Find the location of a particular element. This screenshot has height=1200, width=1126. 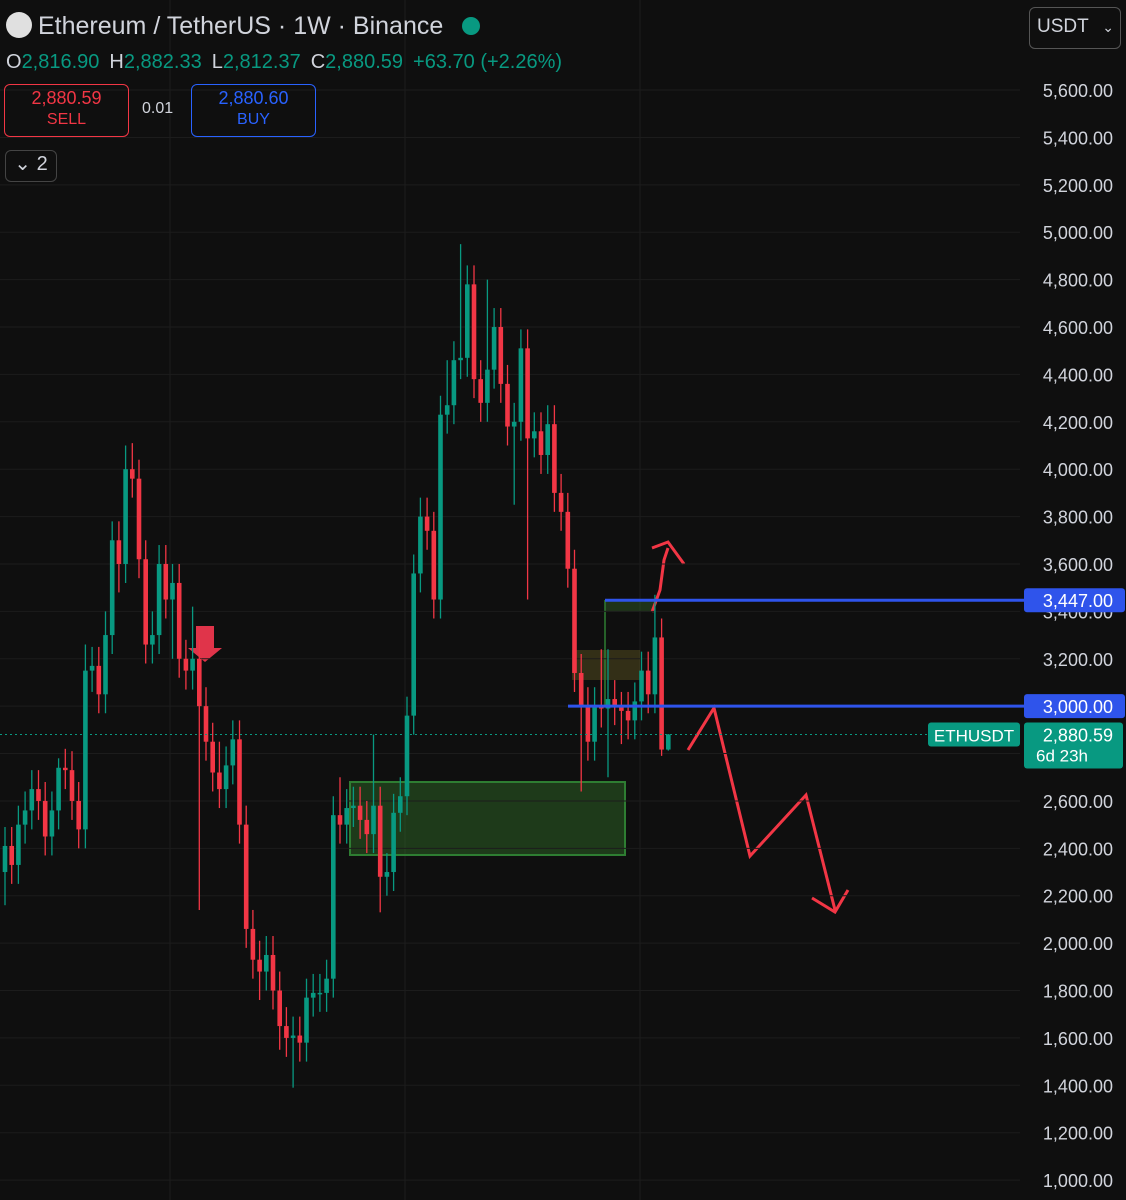

buy-button: 2,880.60 BUY is located at coordinates (253, 110).